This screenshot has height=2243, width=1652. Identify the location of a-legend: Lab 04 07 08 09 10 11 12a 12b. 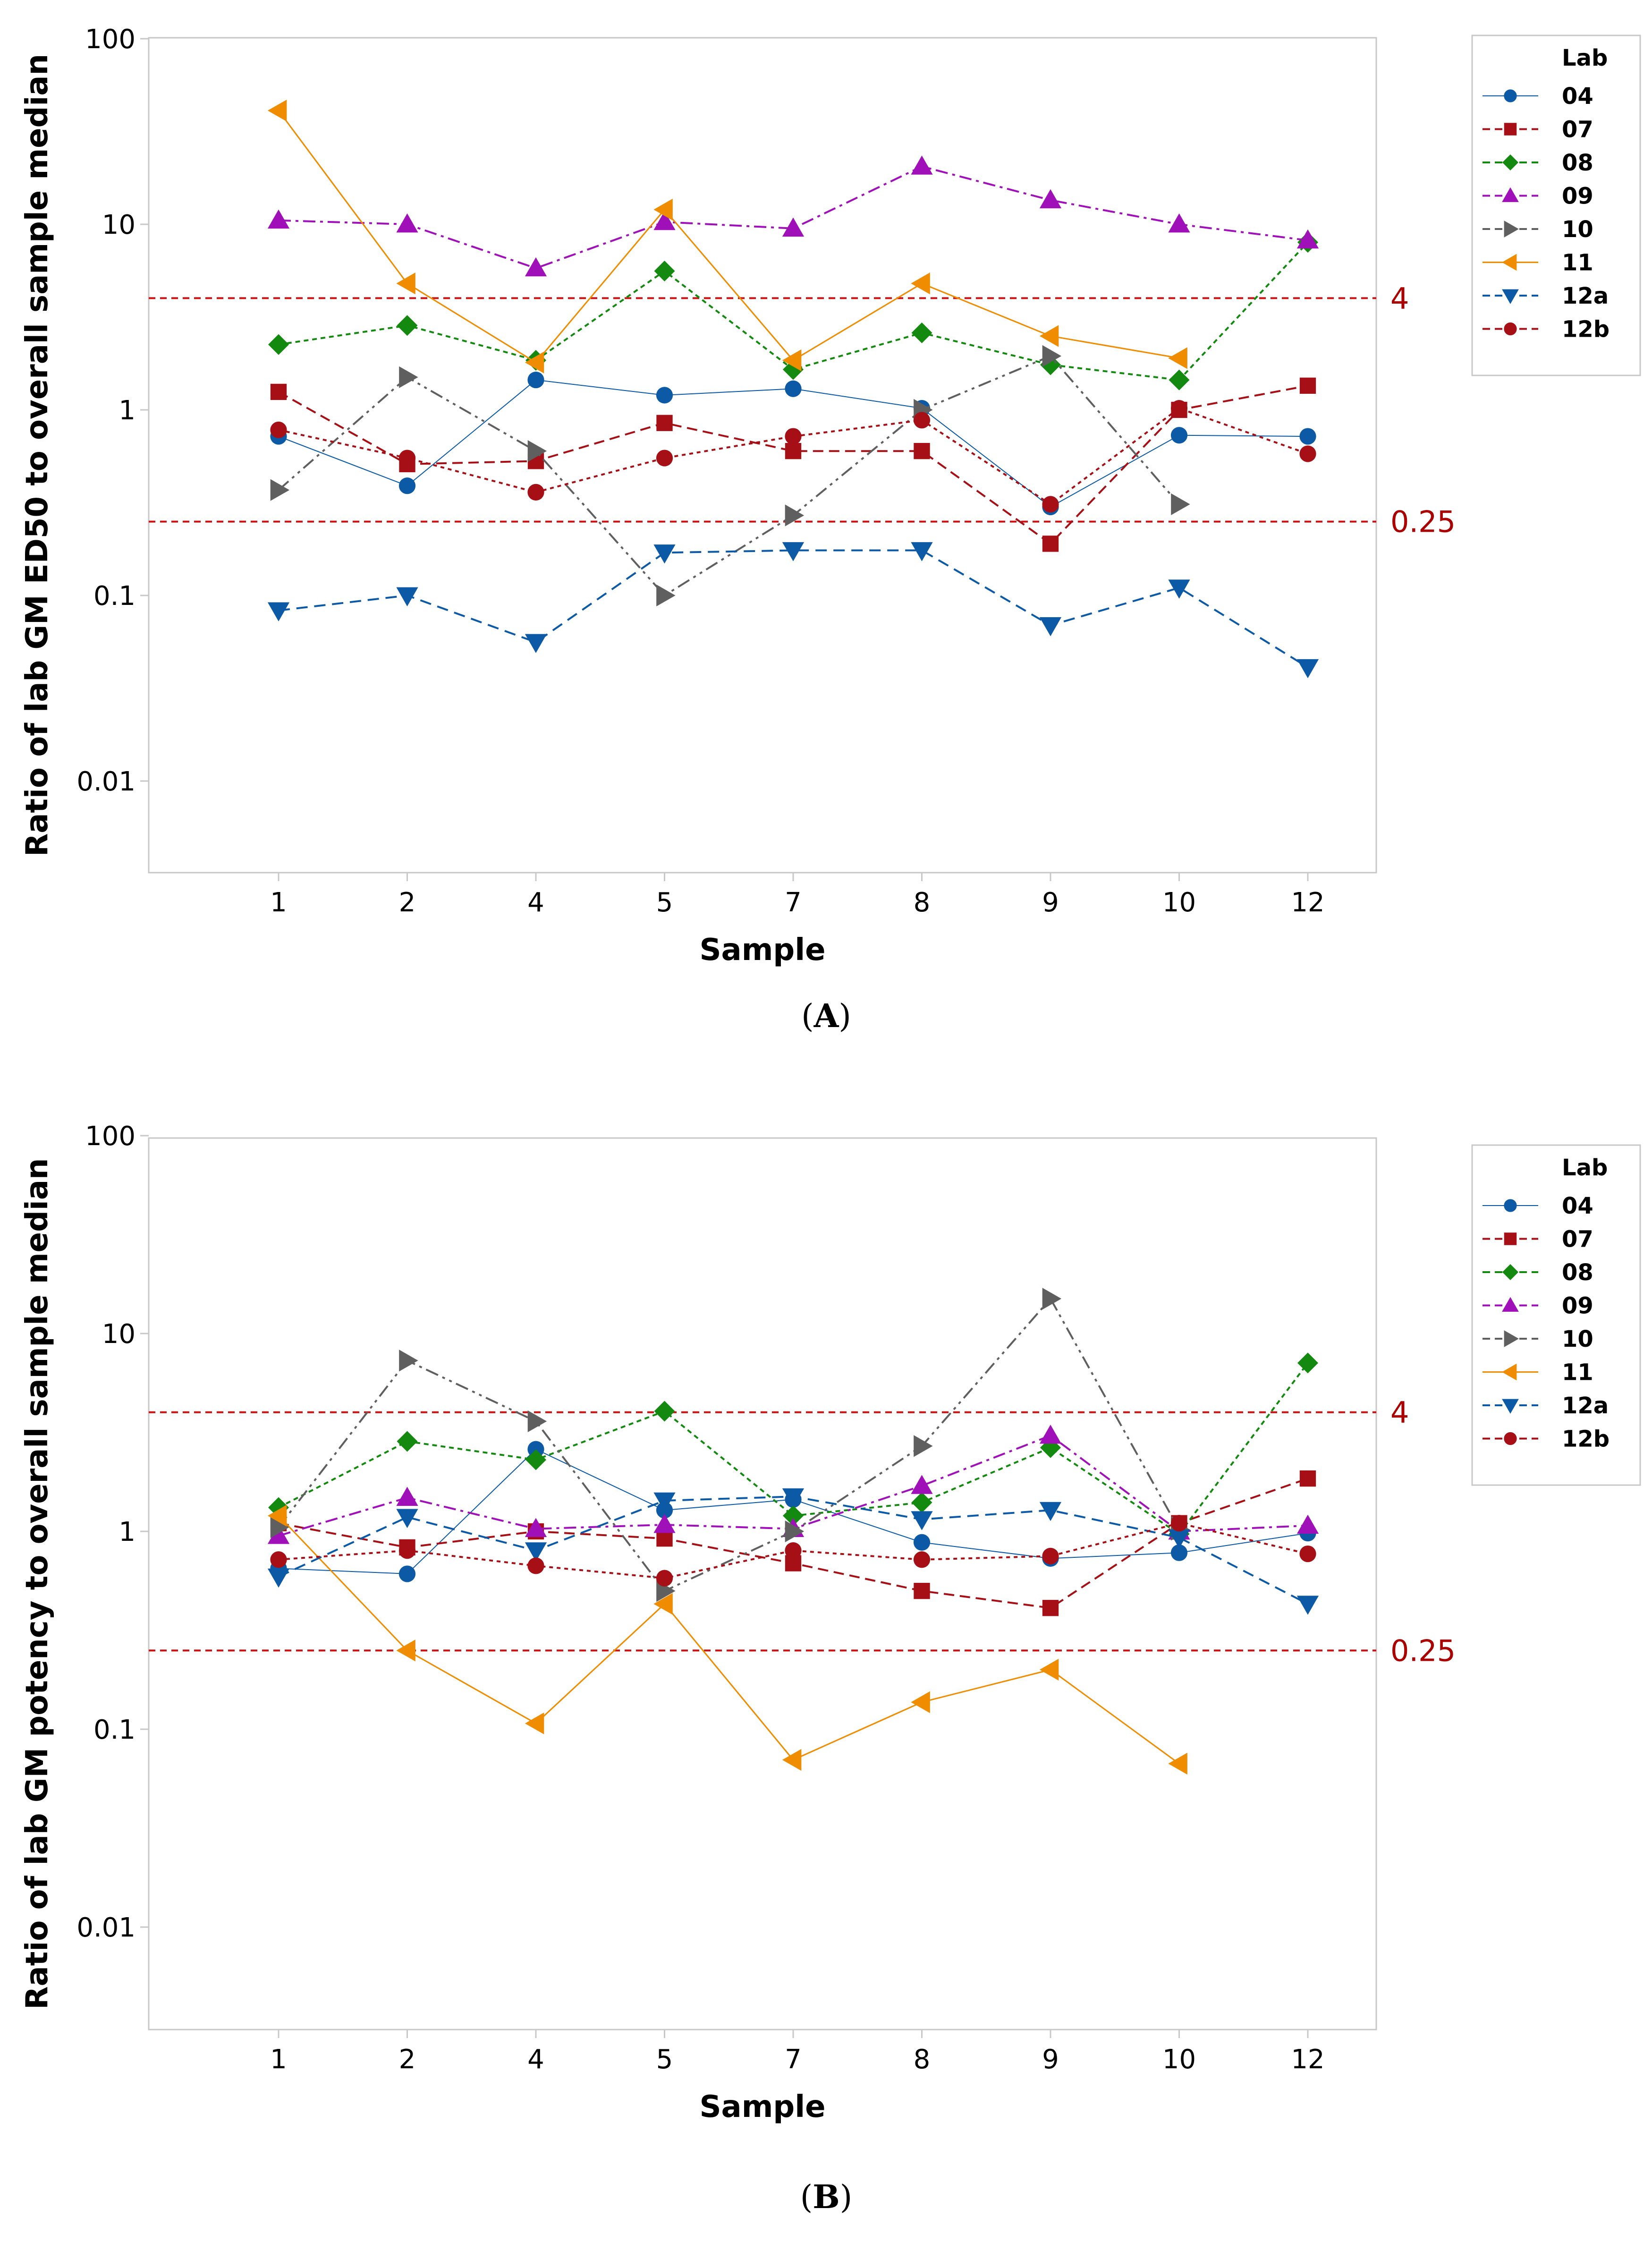
(1556, 205).